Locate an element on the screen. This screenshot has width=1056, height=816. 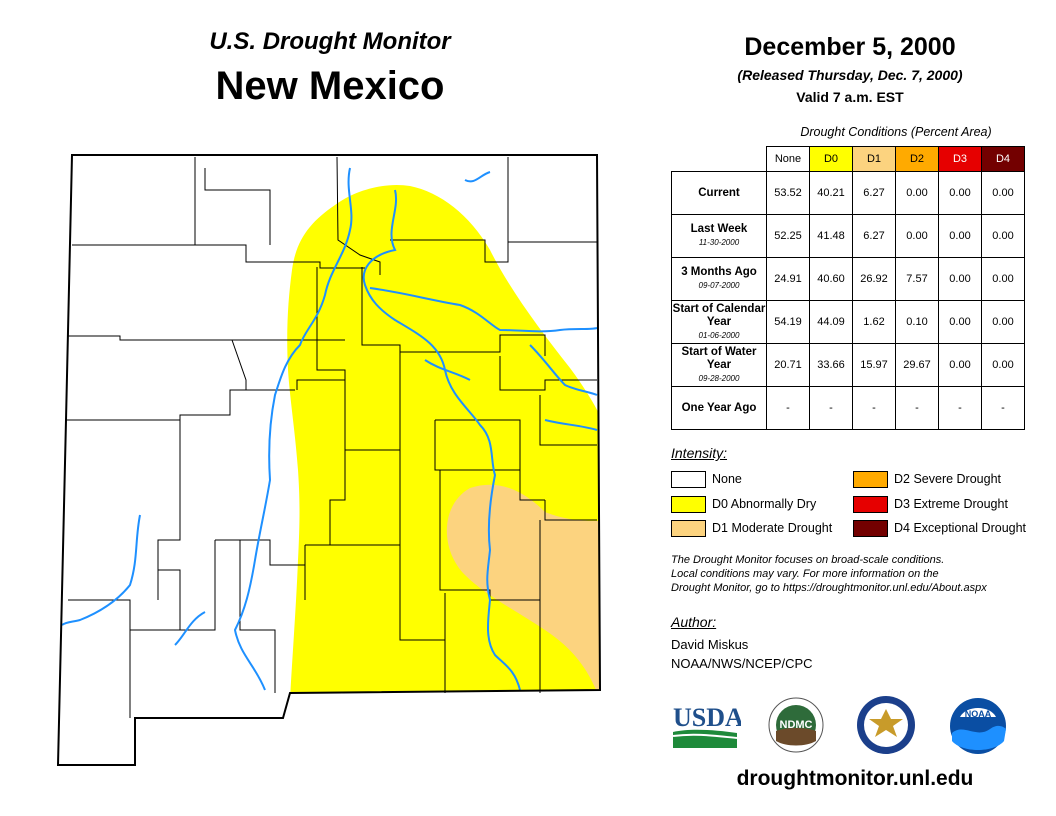
row-date: 01-06-2000 is located at coordinates (719, 335).